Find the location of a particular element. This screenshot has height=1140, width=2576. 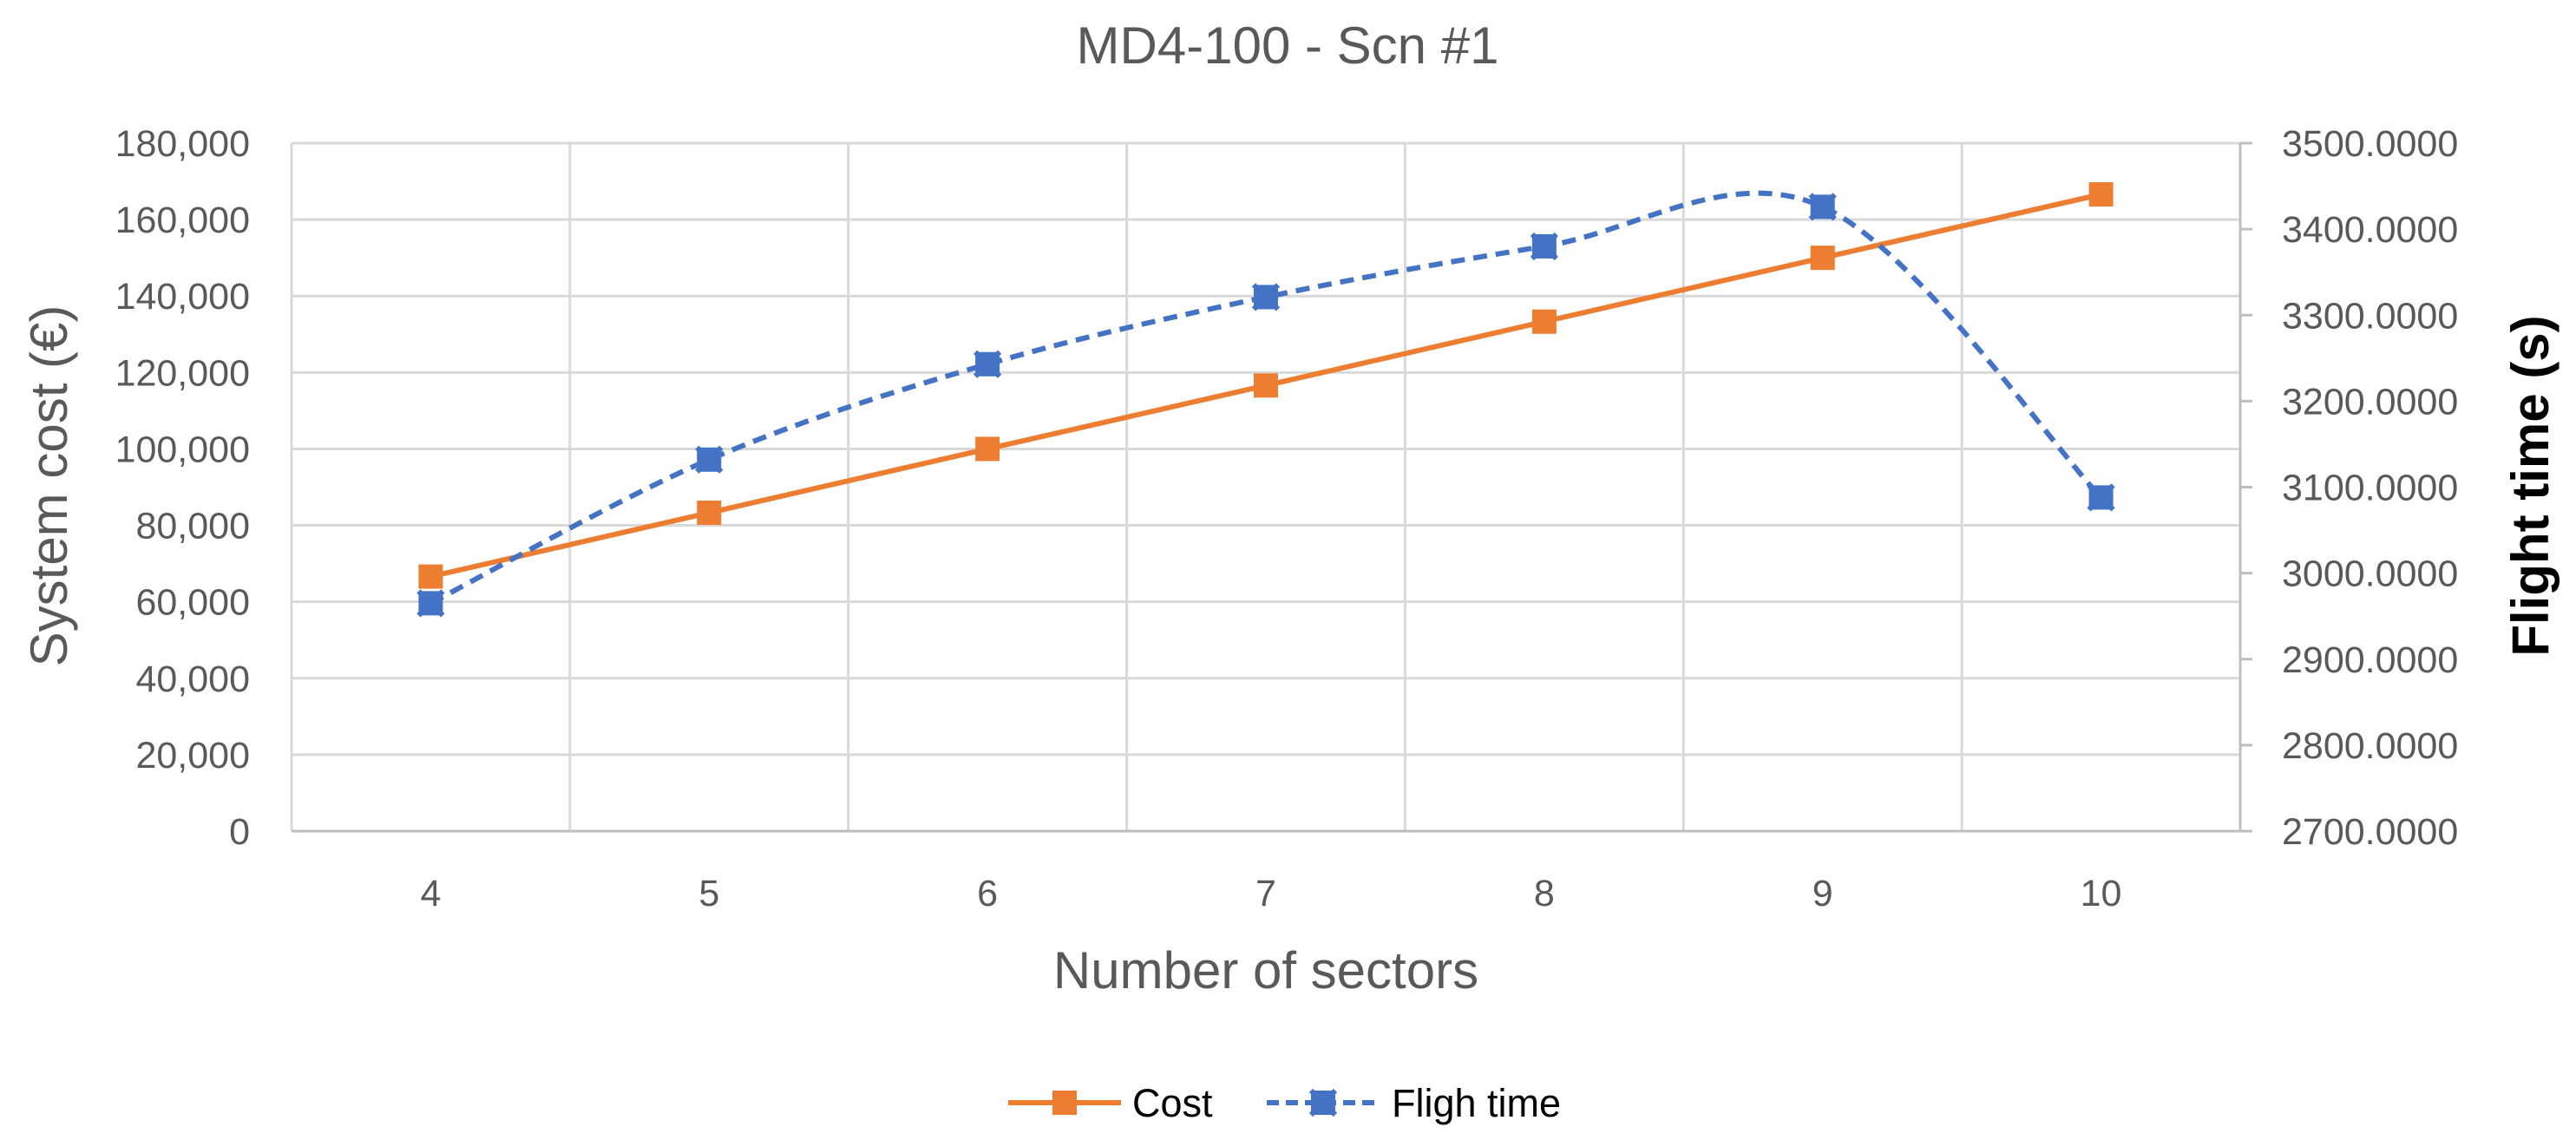

x-tick-label: 9 is located at coordinates (1822, 893).